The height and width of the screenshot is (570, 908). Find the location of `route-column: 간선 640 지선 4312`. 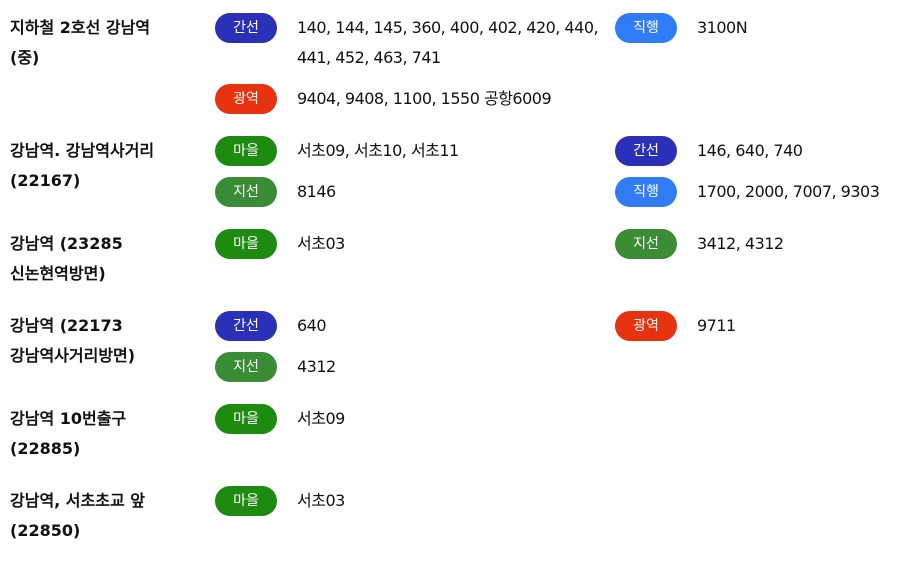

route-column: 간선 640 지선 4312 is located at coordinates (415, 346).